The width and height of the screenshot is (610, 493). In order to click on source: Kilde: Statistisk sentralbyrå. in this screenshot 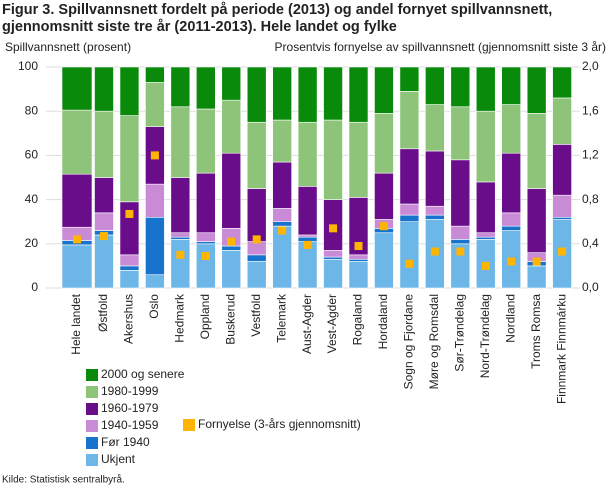, I will do `click(63, 480)`.